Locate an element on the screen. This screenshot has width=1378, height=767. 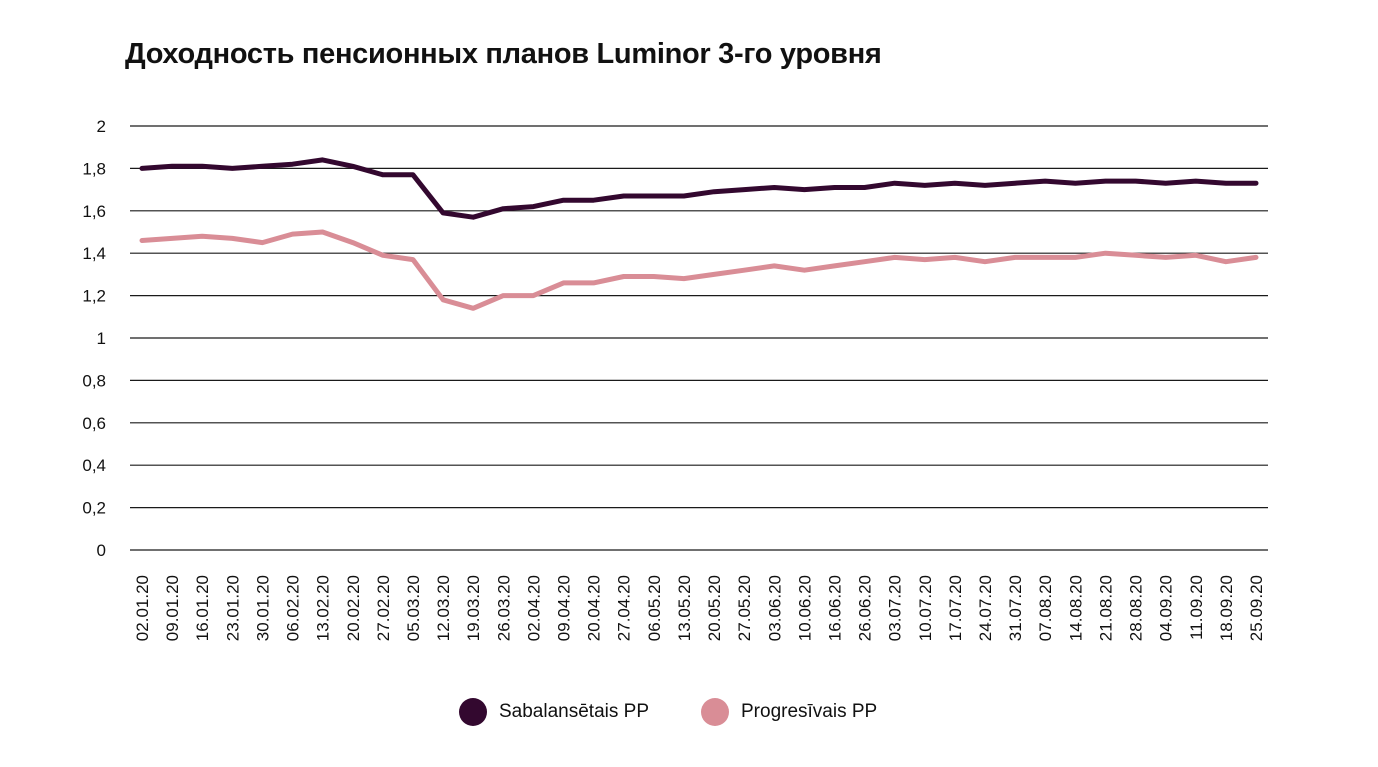
x-tick-label: 06.05.20 is located at coordinates (654, 608).